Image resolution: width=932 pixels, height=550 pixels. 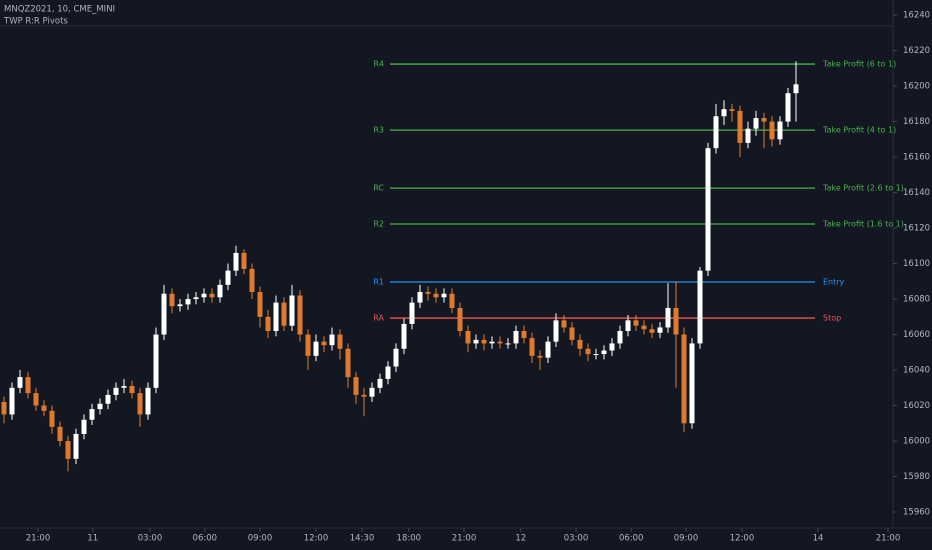 I want to click on level-right-label: Take Profit (2.6 to 1), so click(x=863, y=188).